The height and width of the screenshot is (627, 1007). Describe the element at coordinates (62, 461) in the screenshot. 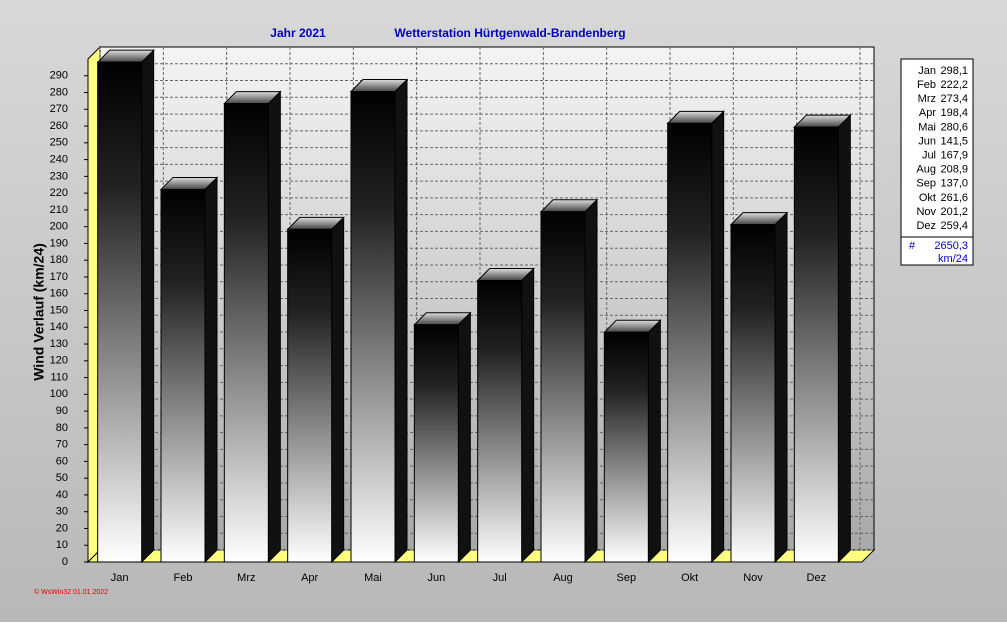

I see `y-tick-label: 60` at that location.